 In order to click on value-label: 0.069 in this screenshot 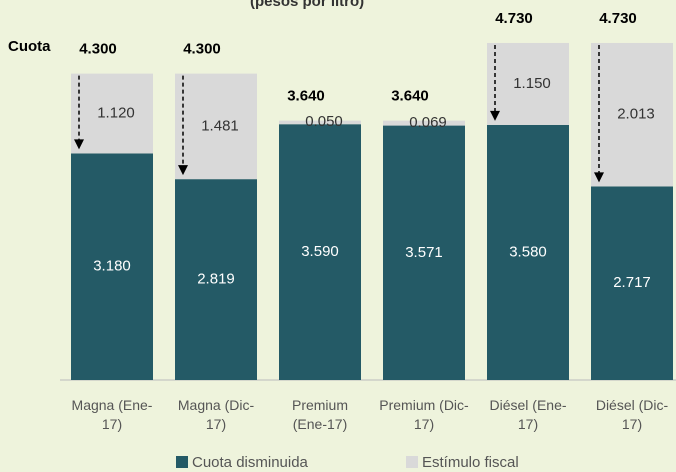, I will do `click(428, 122)`.